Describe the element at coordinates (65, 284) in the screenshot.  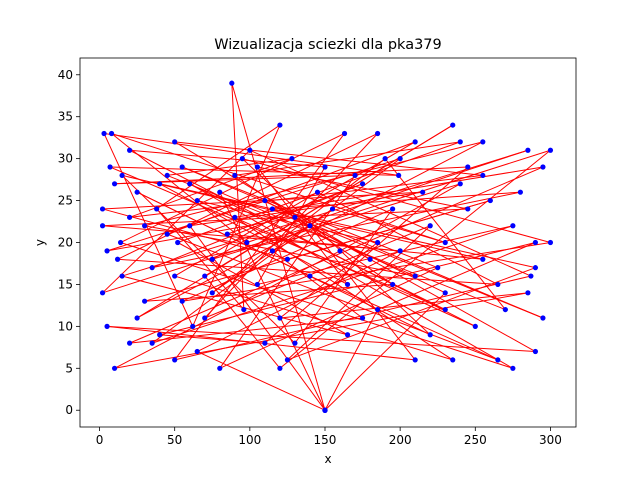
I see `y-tick-label: 15` at that location.